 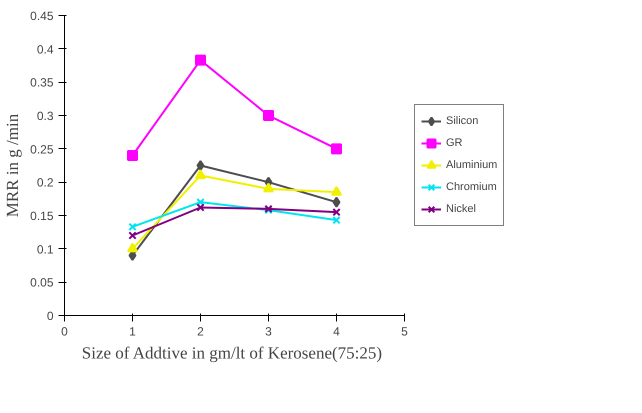 What do you see at coordinates (42, 216) in the screenshot?
I see `y-tick-label: 0.15` at bounding box center [42, 216].